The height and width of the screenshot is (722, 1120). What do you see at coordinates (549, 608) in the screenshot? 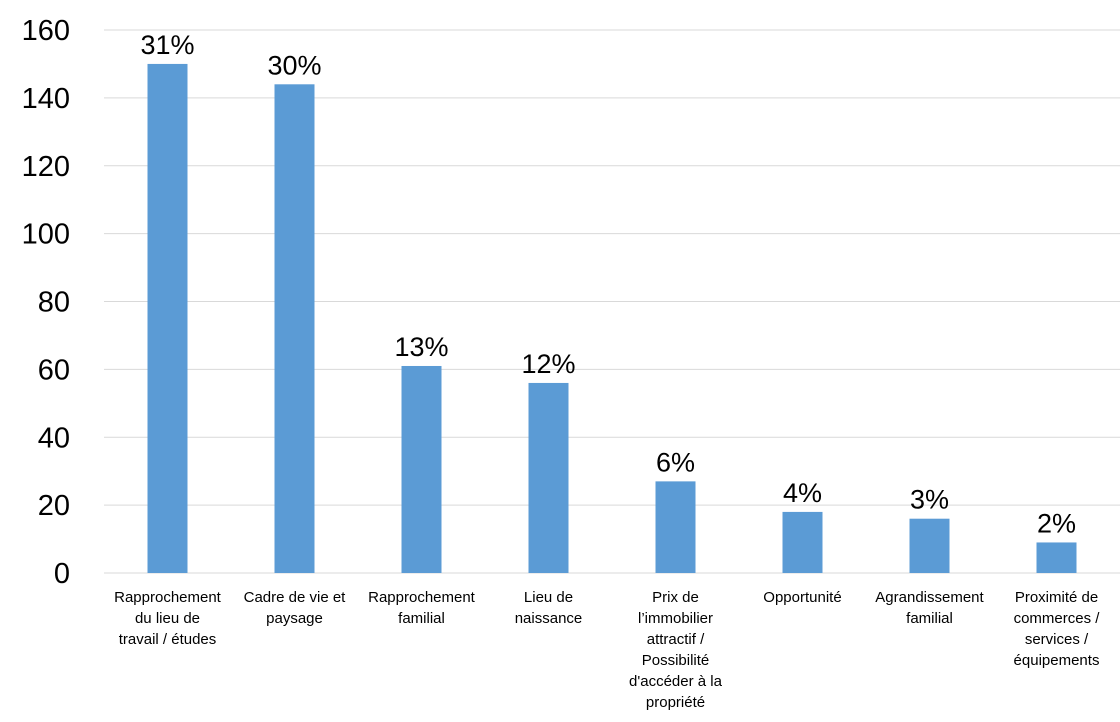
I see `x-tick-label: Lieu de naissance` at bounding box center [549, 608].